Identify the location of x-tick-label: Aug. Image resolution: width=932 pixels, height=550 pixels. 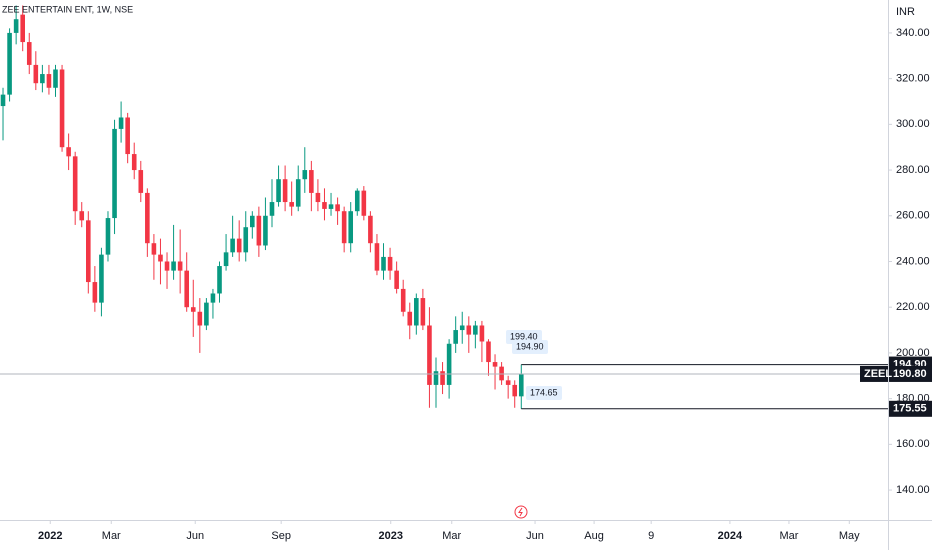
(594, 536).